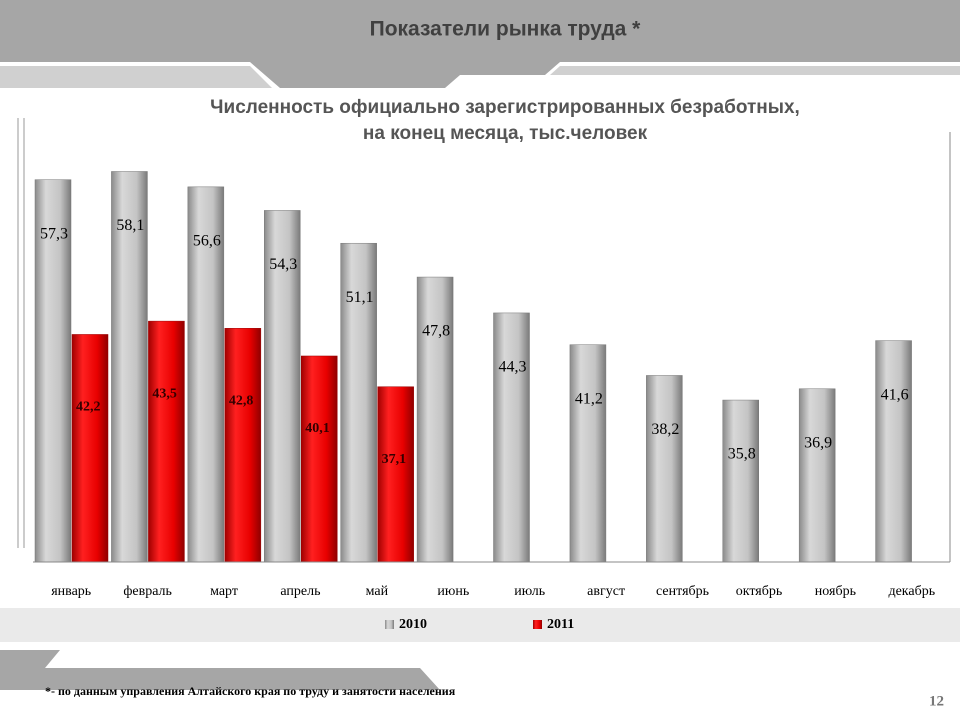 The height and width of the screenshot is (720, 960). I want to click on x-tick-label: апрель, so click(300, 591).